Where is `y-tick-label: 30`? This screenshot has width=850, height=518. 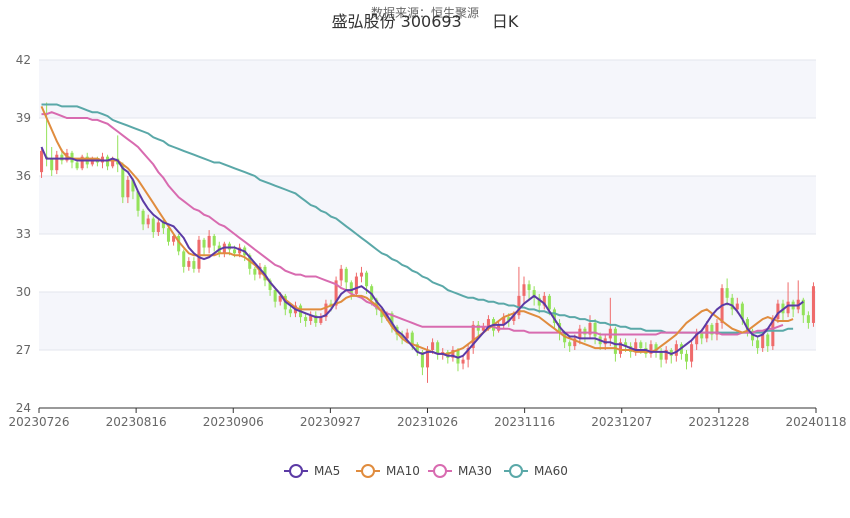
y-tick-label: 30 is located at coordinates (23, 292).